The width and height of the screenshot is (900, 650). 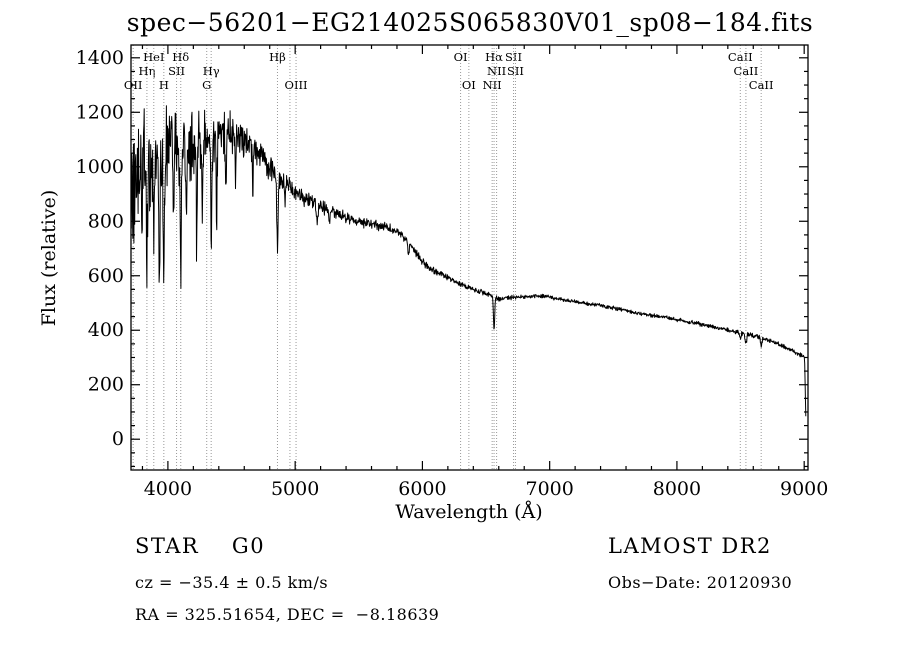 I want to click on spectral-line-label: Hα, so click(x=494, y=57).